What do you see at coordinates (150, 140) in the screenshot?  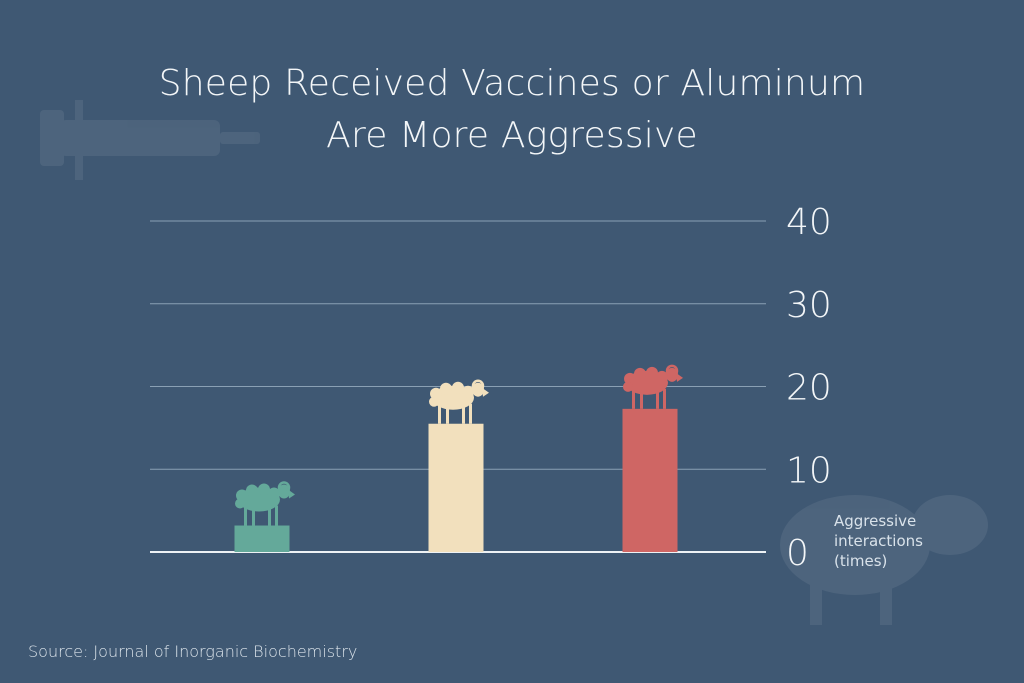 I see `syringe-watermark-icon` at bounding box center [150, 140].